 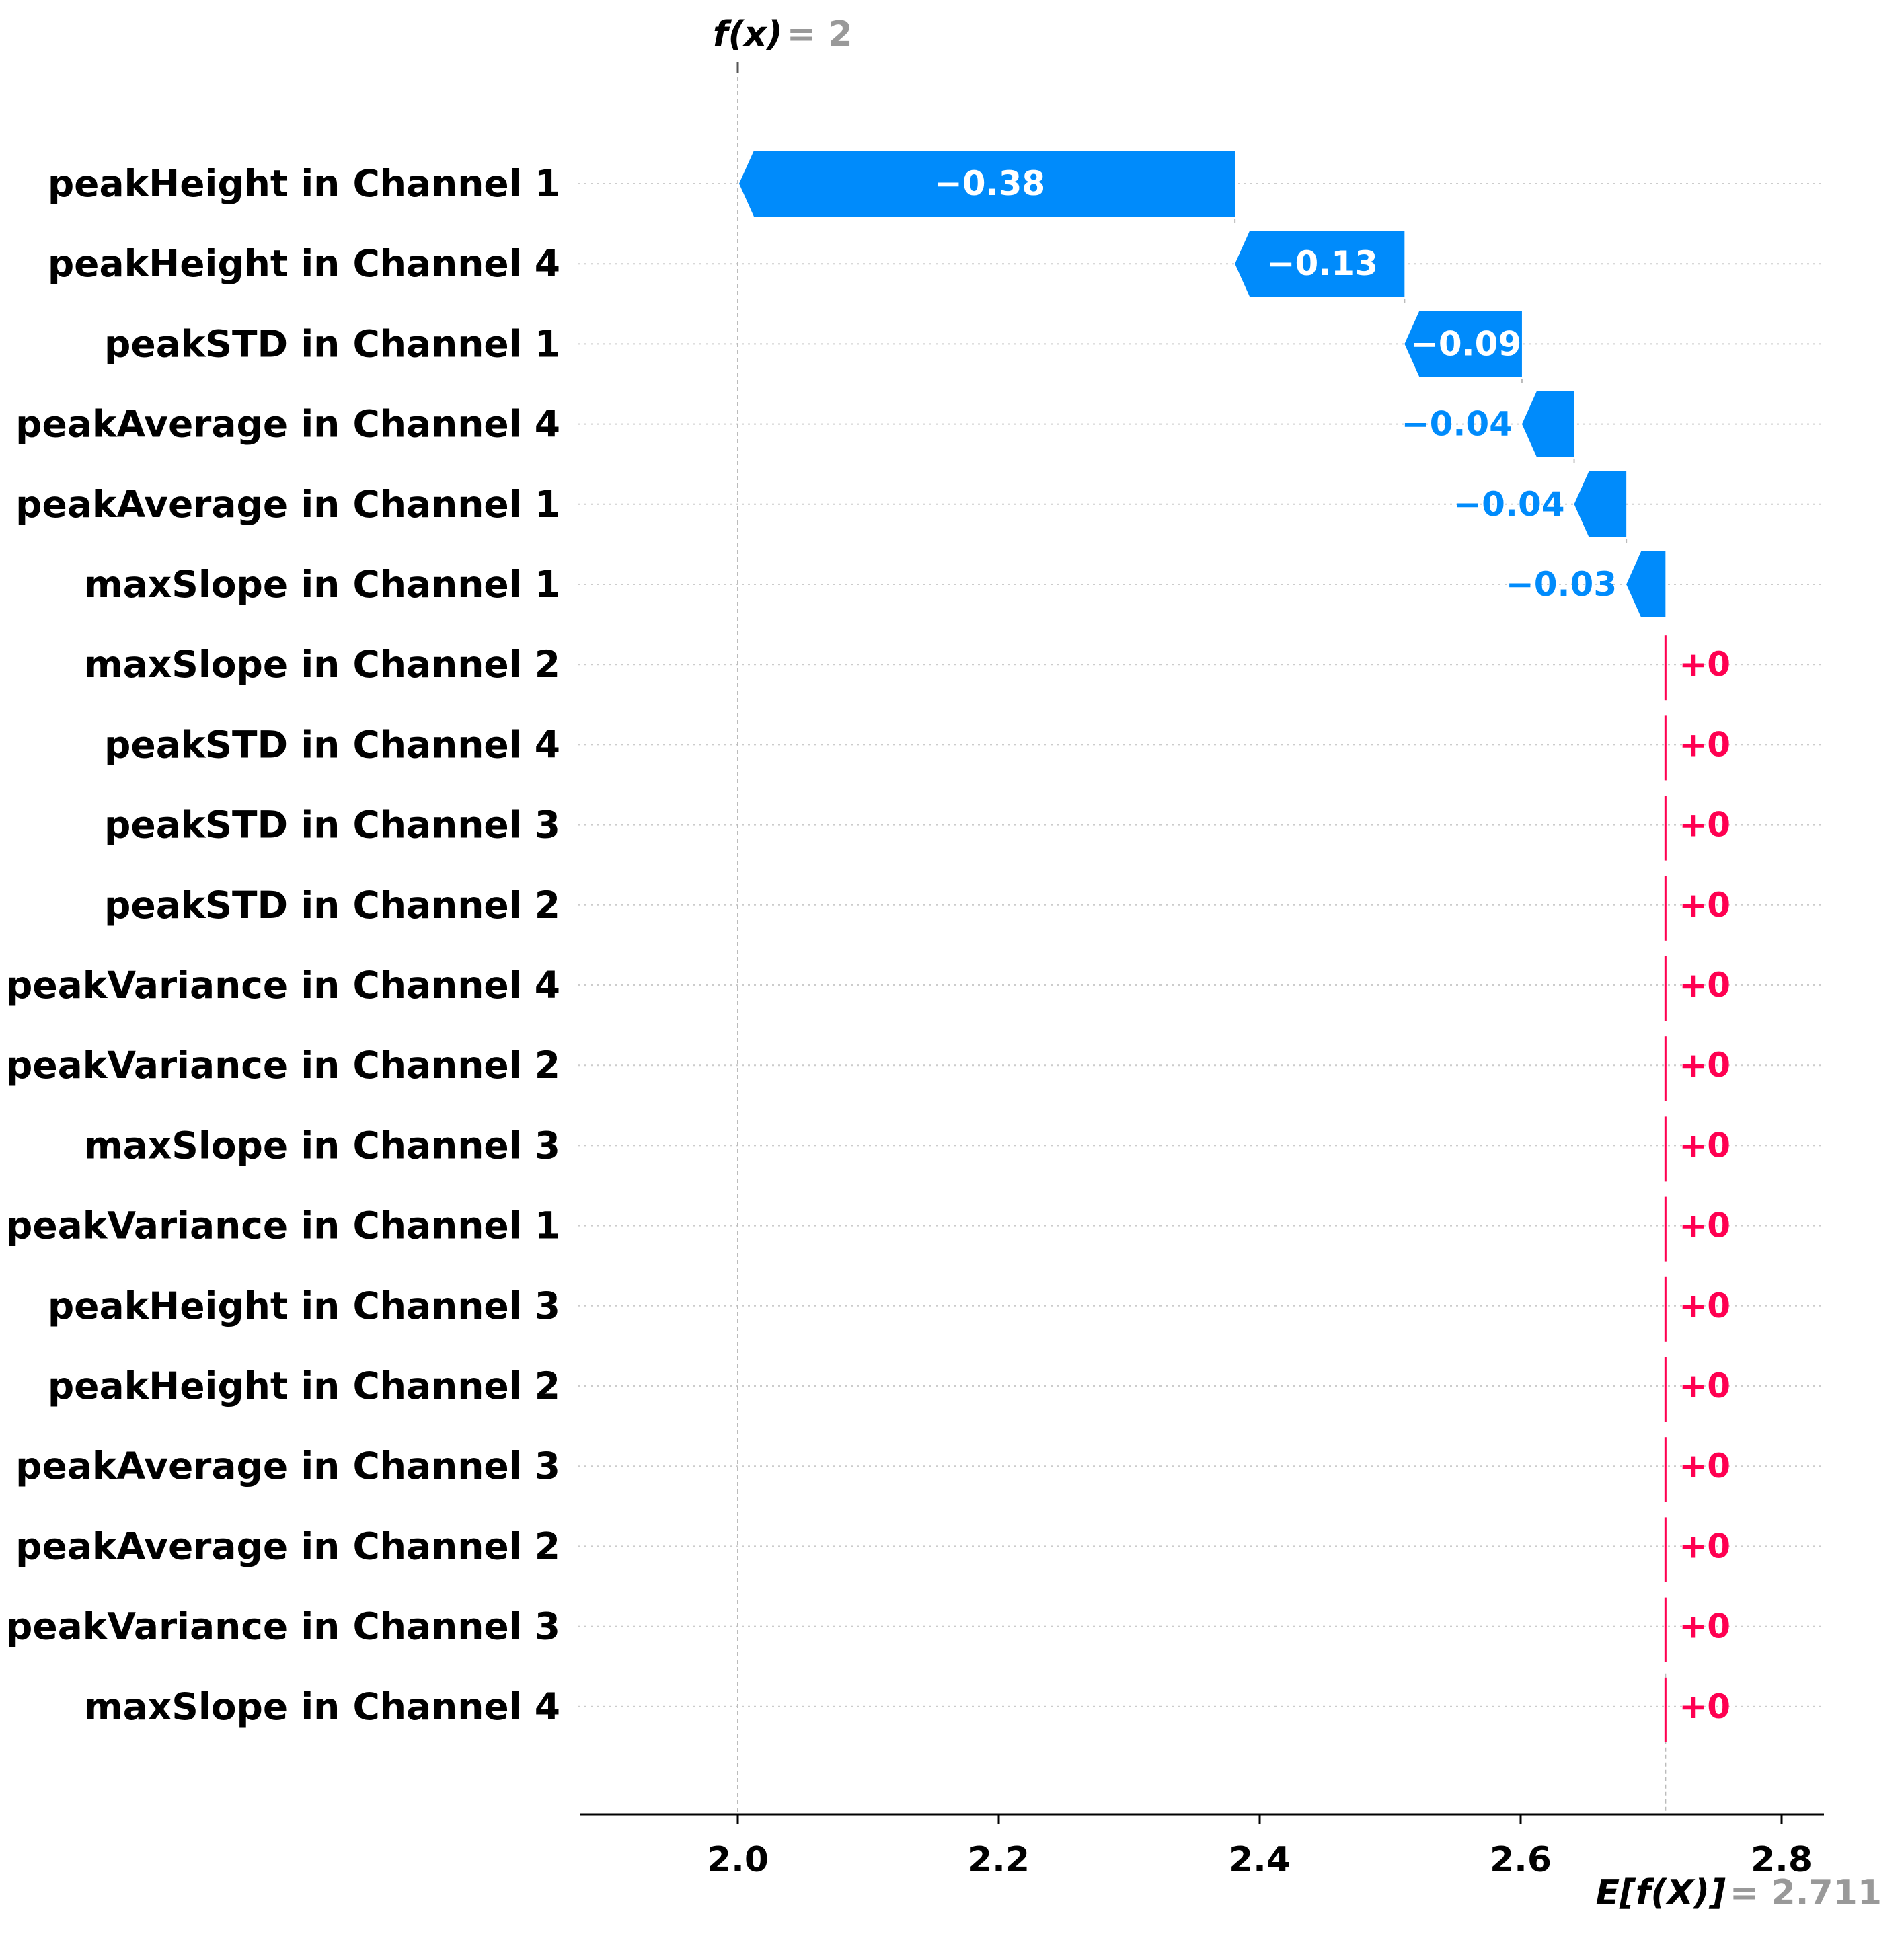 What do you see at coordinates (322, 1146) in the screenshot?
I see `feature-label: maxSlope in Channel 3` at bounding box center [322, 1146].